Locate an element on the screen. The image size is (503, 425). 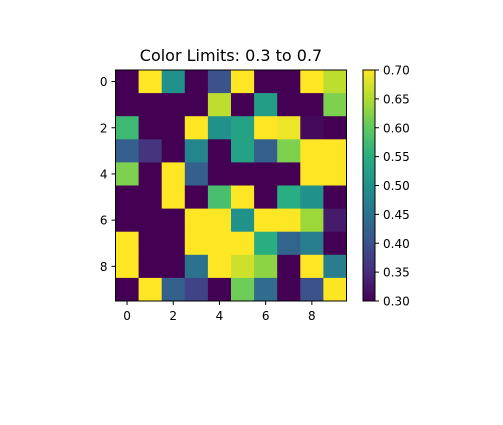
chart-title: Color Limits: 0.3 to 0.7 is located at coordinates (231, 55).